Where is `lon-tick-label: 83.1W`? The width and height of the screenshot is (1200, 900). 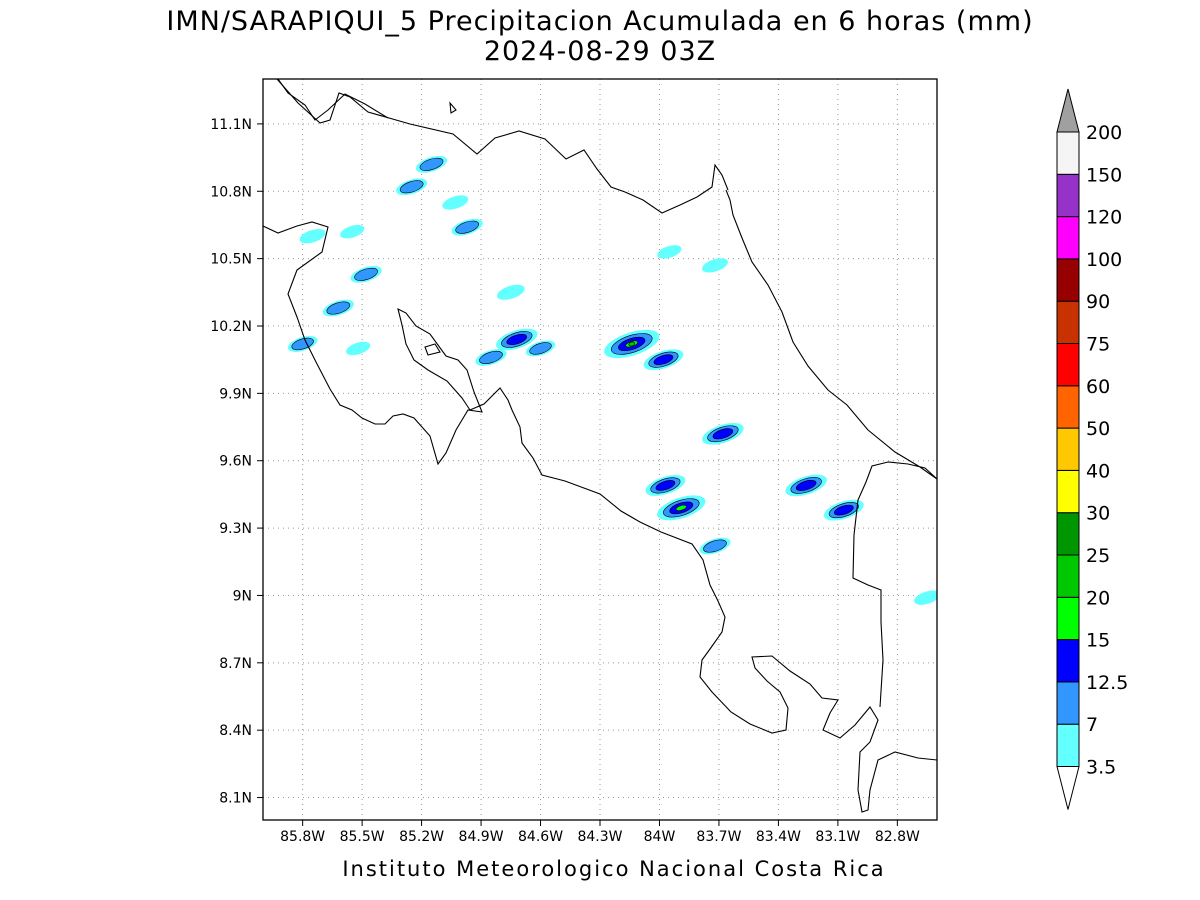 lon-tick-label: 83.1W is located at coordinates (837, 837).